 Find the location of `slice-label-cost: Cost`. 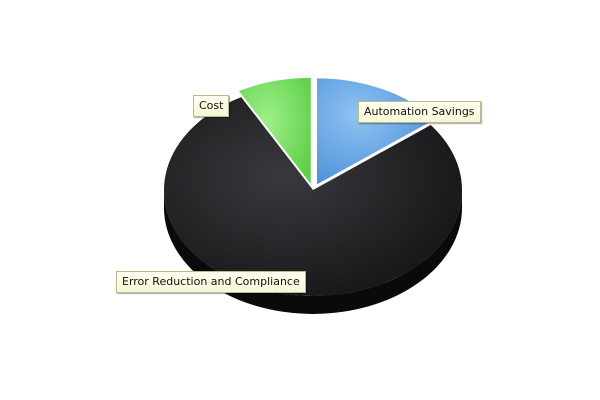

slice-label-cost: Cost is located at coordinates (211, 106).